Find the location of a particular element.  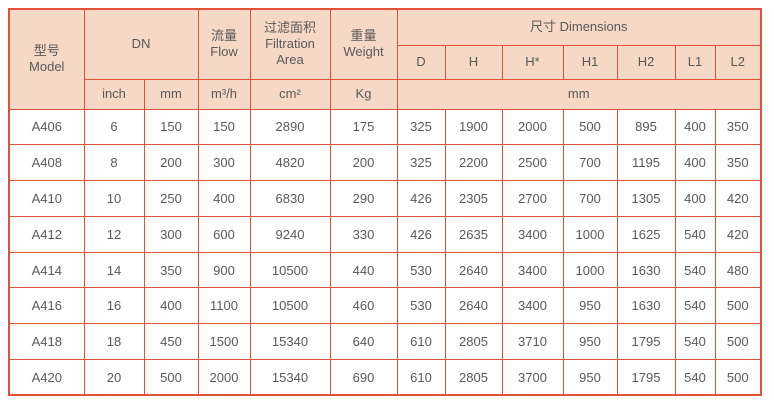

weight-cell: 690 is located at coordinates (363, 377).